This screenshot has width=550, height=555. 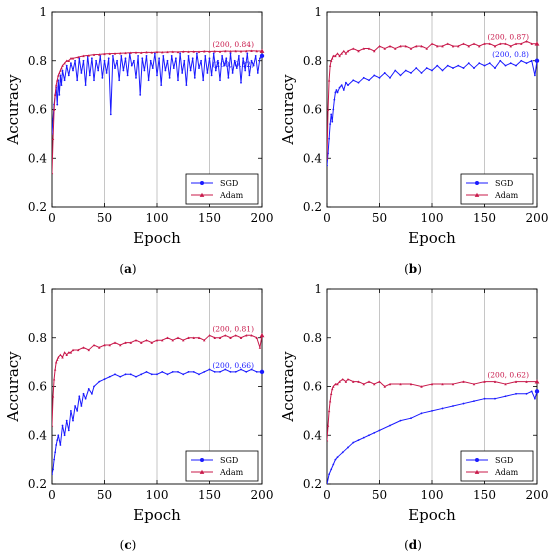 What do you see at coordinates (312, 484) in the screenshot?
I see `y-tick-label: 0.2` at bounding box center [312, 484].